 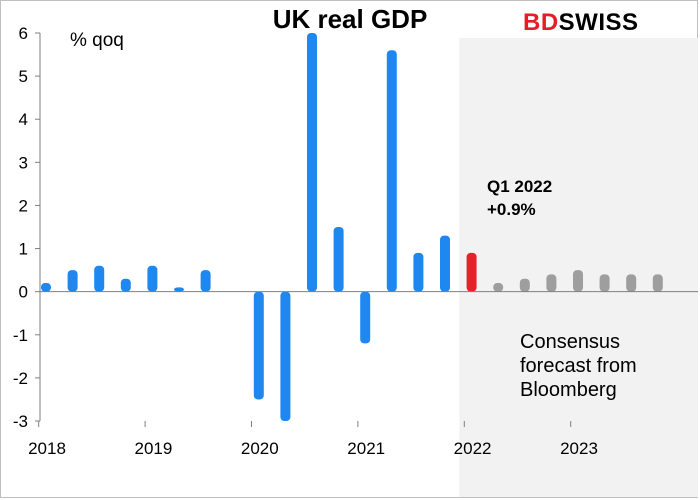 I want to click on latest-growth-label: +0.9%, so click(x=511, y=209).